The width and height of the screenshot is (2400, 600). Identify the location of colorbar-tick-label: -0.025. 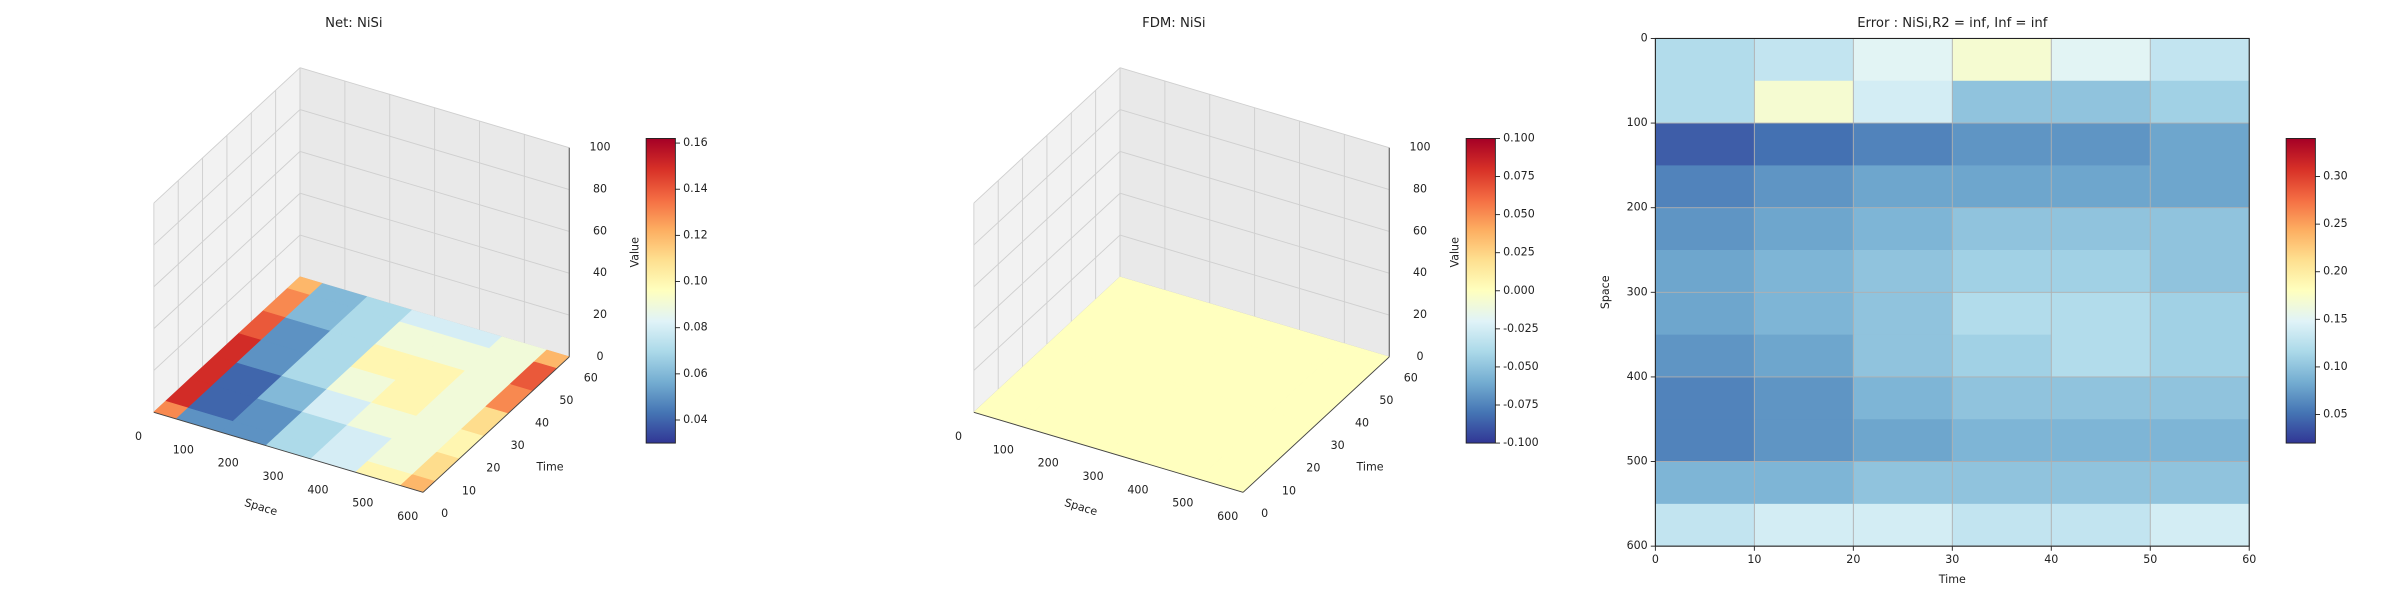
(1521, 328).